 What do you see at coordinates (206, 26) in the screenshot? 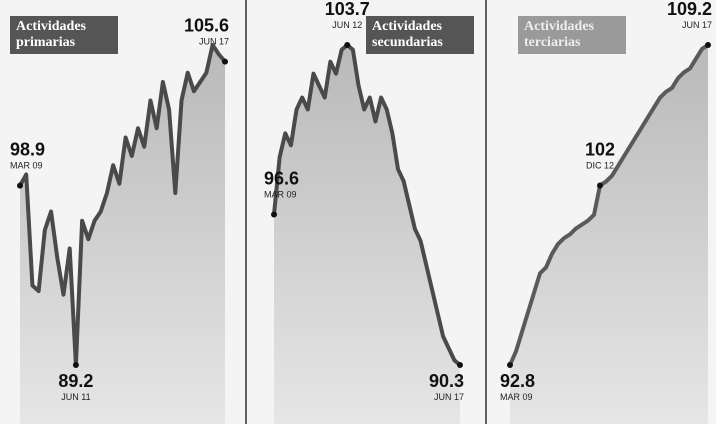
I see `value-label: 105.6` at bounding box center [206, 26].